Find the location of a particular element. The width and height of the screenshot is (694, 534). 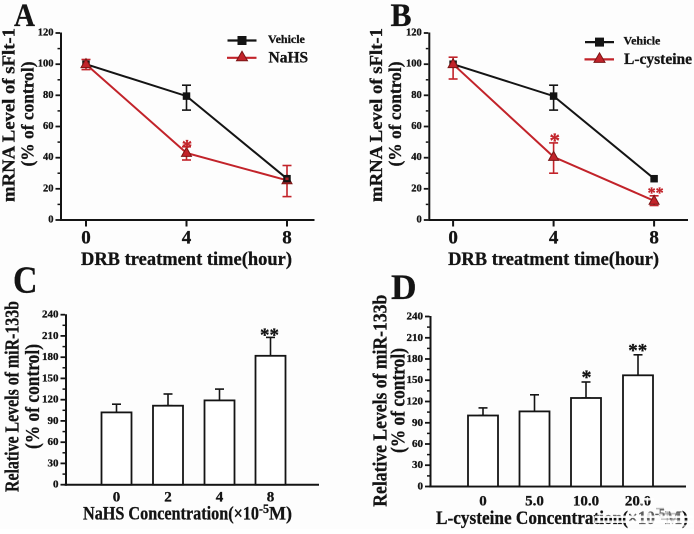

svg-text: D is located at coordinates (404, 287).